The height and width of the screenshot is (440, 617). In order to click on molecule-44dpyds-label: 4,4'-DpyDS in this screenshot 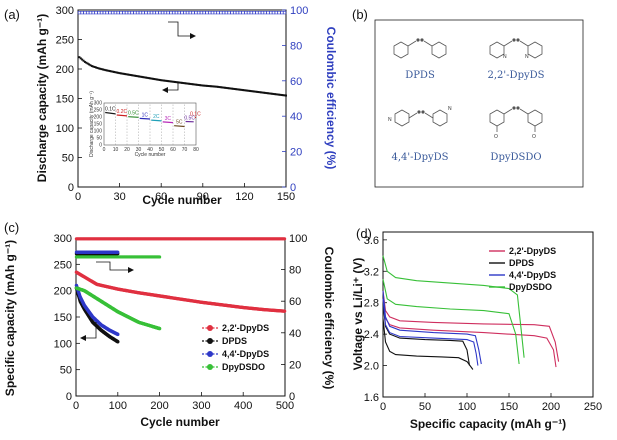, I will do `click(420, 157)`.